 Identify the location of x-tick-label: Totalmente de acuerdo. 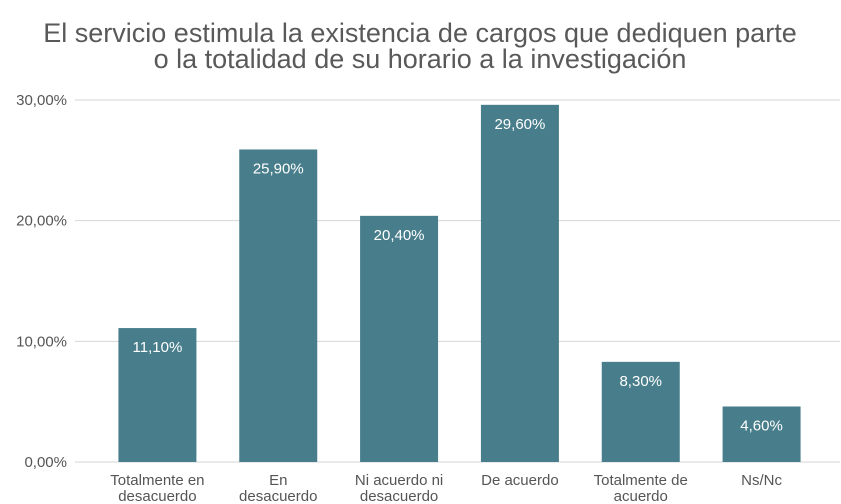
(641, 488).